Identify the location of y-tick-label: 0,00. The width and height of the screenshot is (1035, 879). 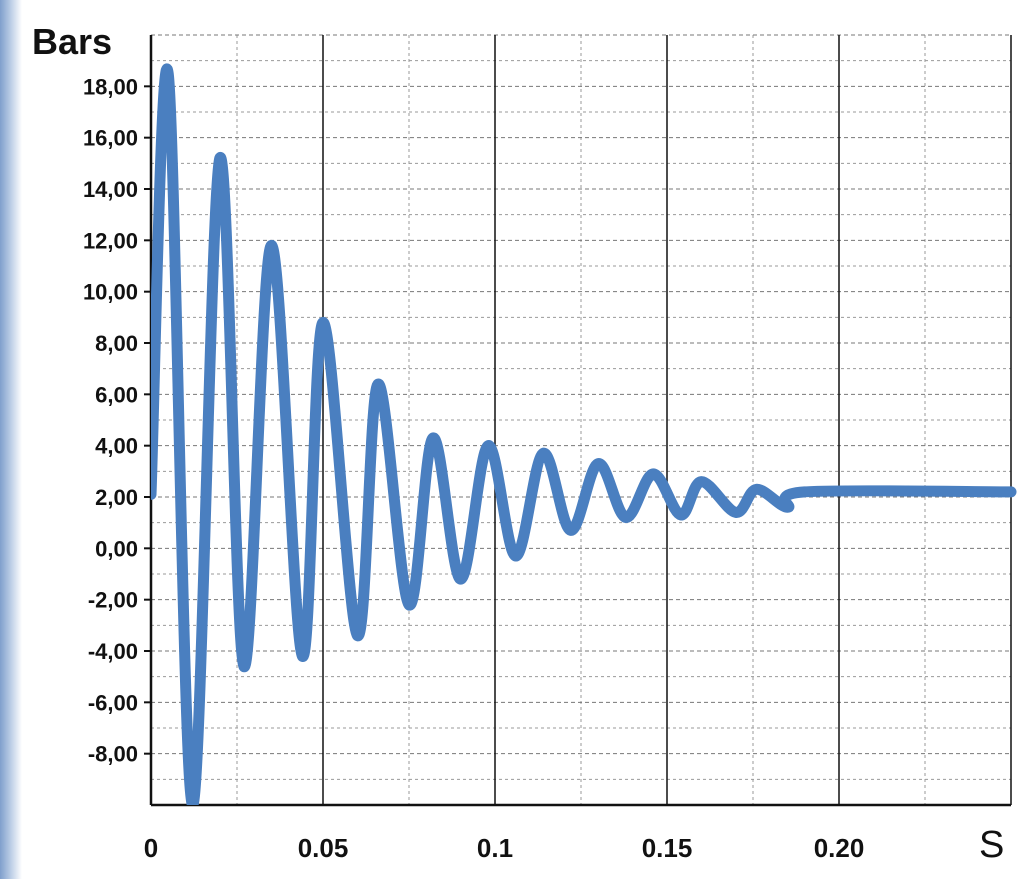
(116, 548).